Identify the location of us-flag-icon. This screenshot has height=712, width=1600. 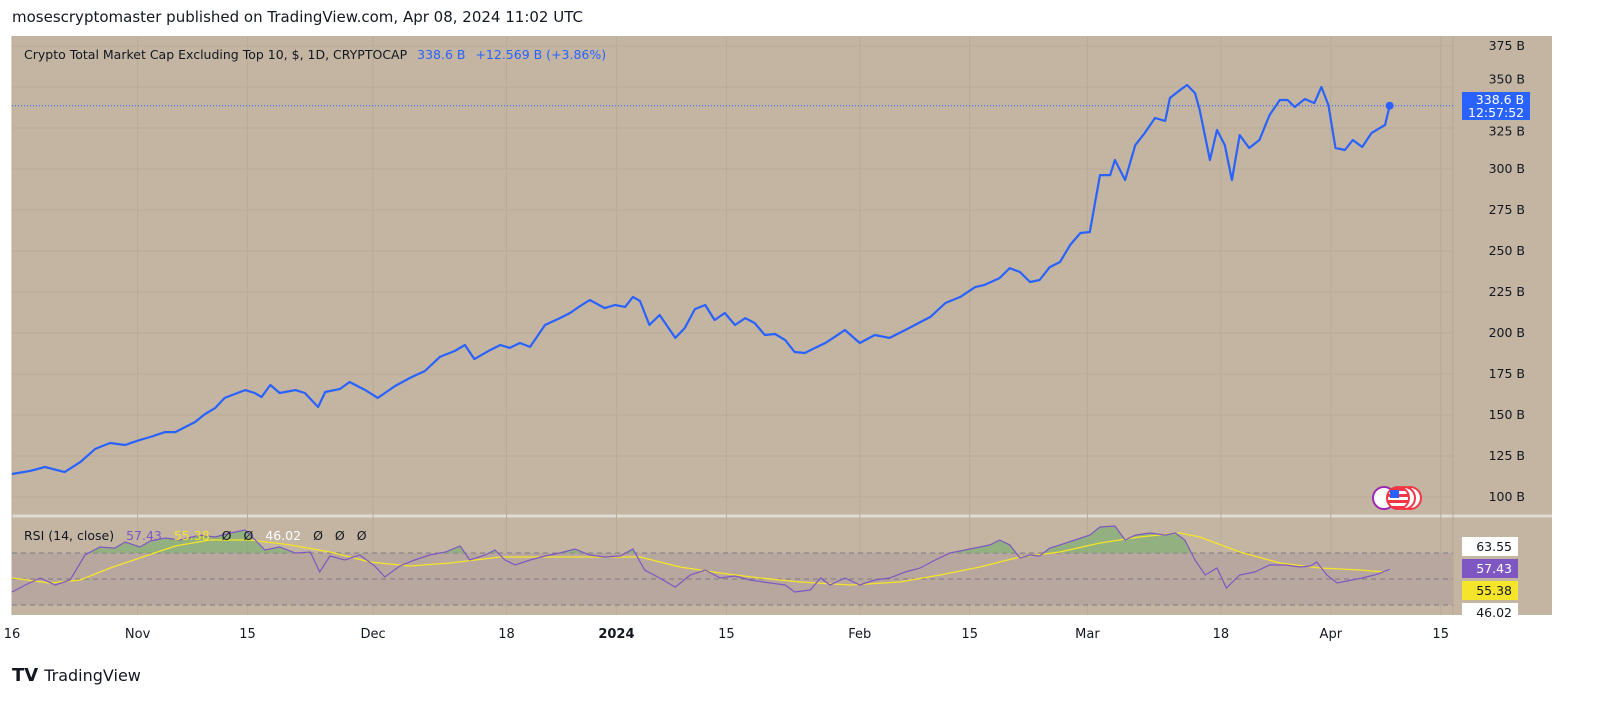
(1398, 498).